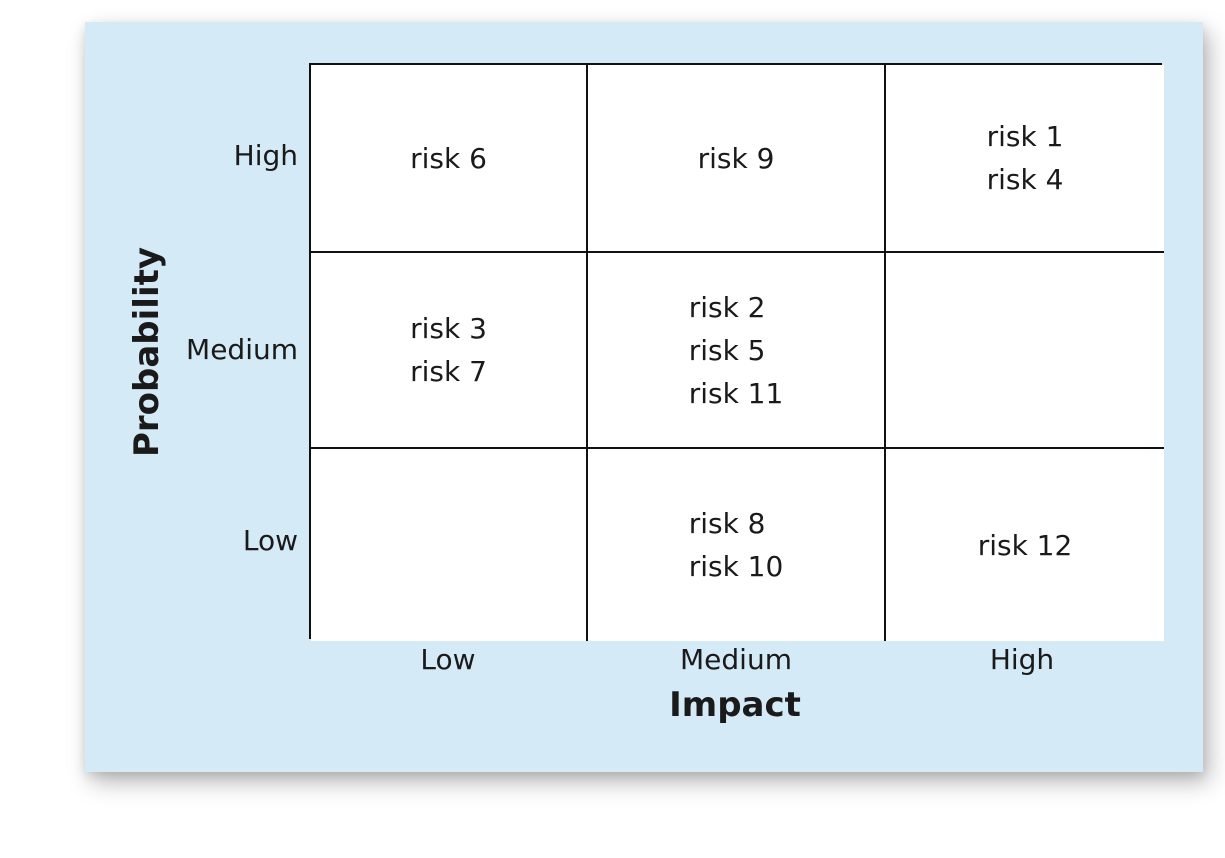  What do you see at coordinates (449, 545) in the screenshot?
I see `cell-low-low` at bounding box center [449, 545].